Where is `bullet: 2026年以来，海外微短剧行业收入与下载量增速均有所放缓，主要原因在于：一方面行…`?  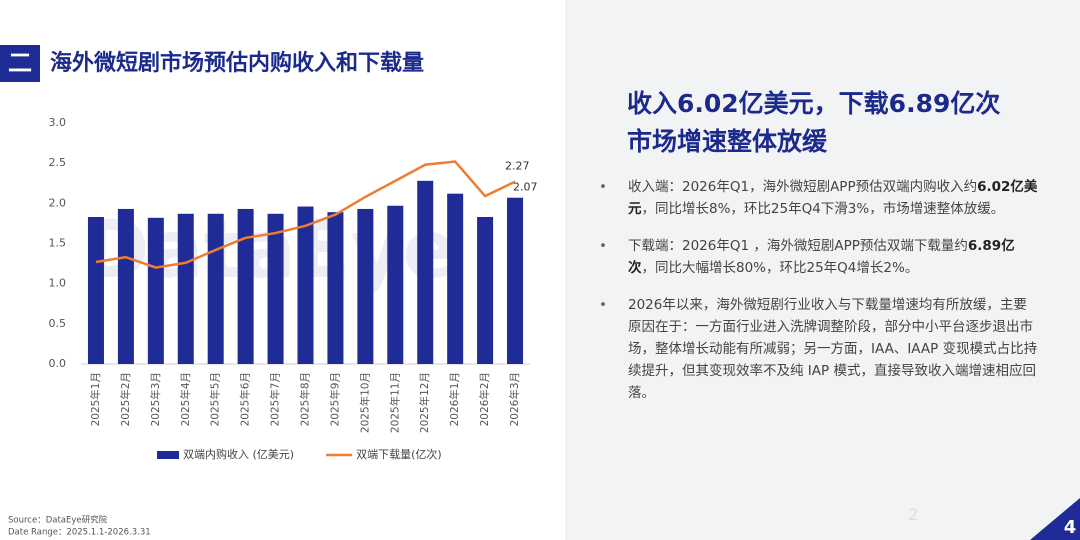
bullet: 2026年以来，海外微短剧行业收入与下载量增速均有所放缓，主要原因在于：一方面行… is located at coordinates (818, 349).